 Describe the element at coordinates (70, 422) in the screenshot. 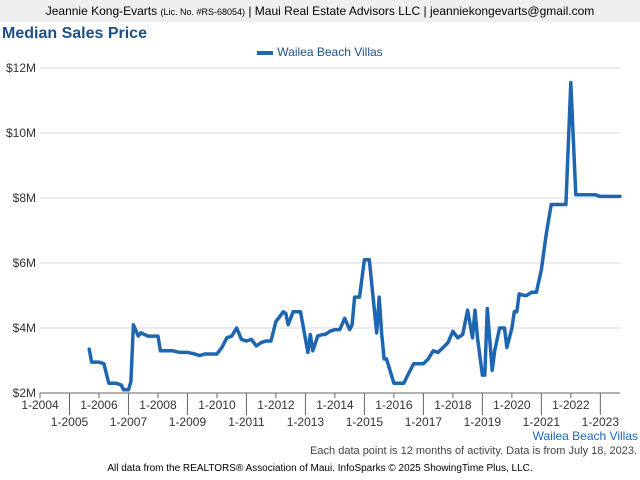

I see `x-tick-label: 1-2005` at that location.